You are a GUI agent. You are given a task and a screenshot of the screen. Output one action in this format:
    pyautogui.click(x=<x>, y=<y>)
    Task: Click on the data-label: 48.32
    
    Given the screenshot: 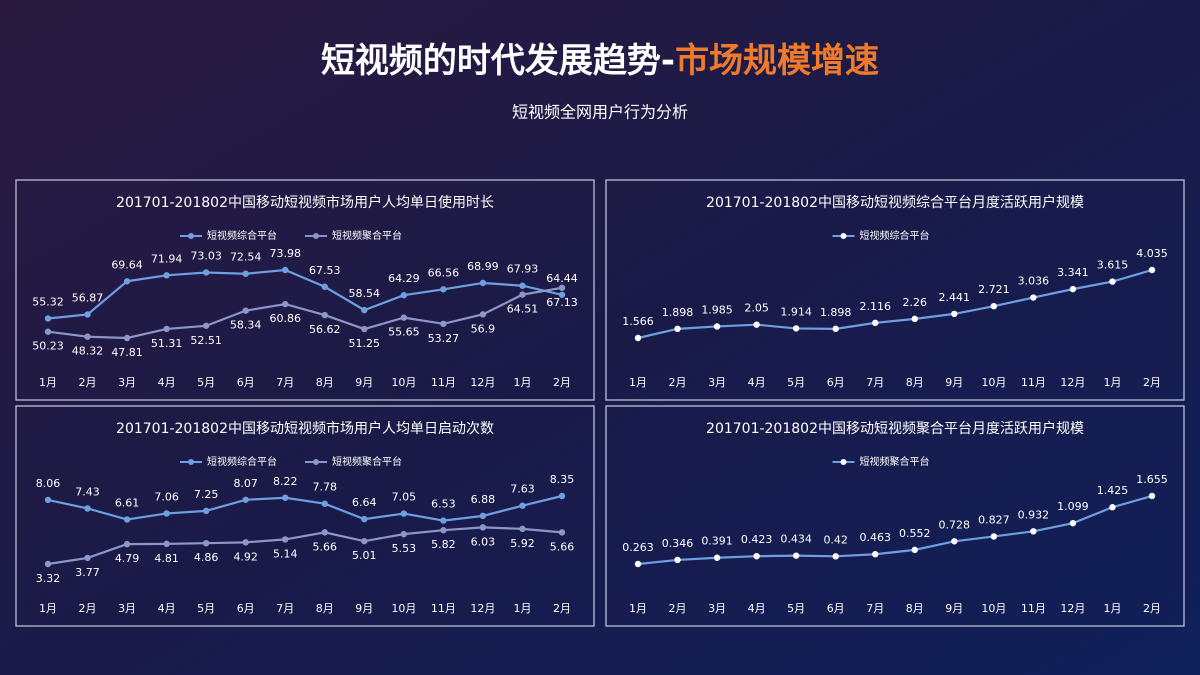 What is the action you would take?
    pyautogui.click(x=88, y=351)
    